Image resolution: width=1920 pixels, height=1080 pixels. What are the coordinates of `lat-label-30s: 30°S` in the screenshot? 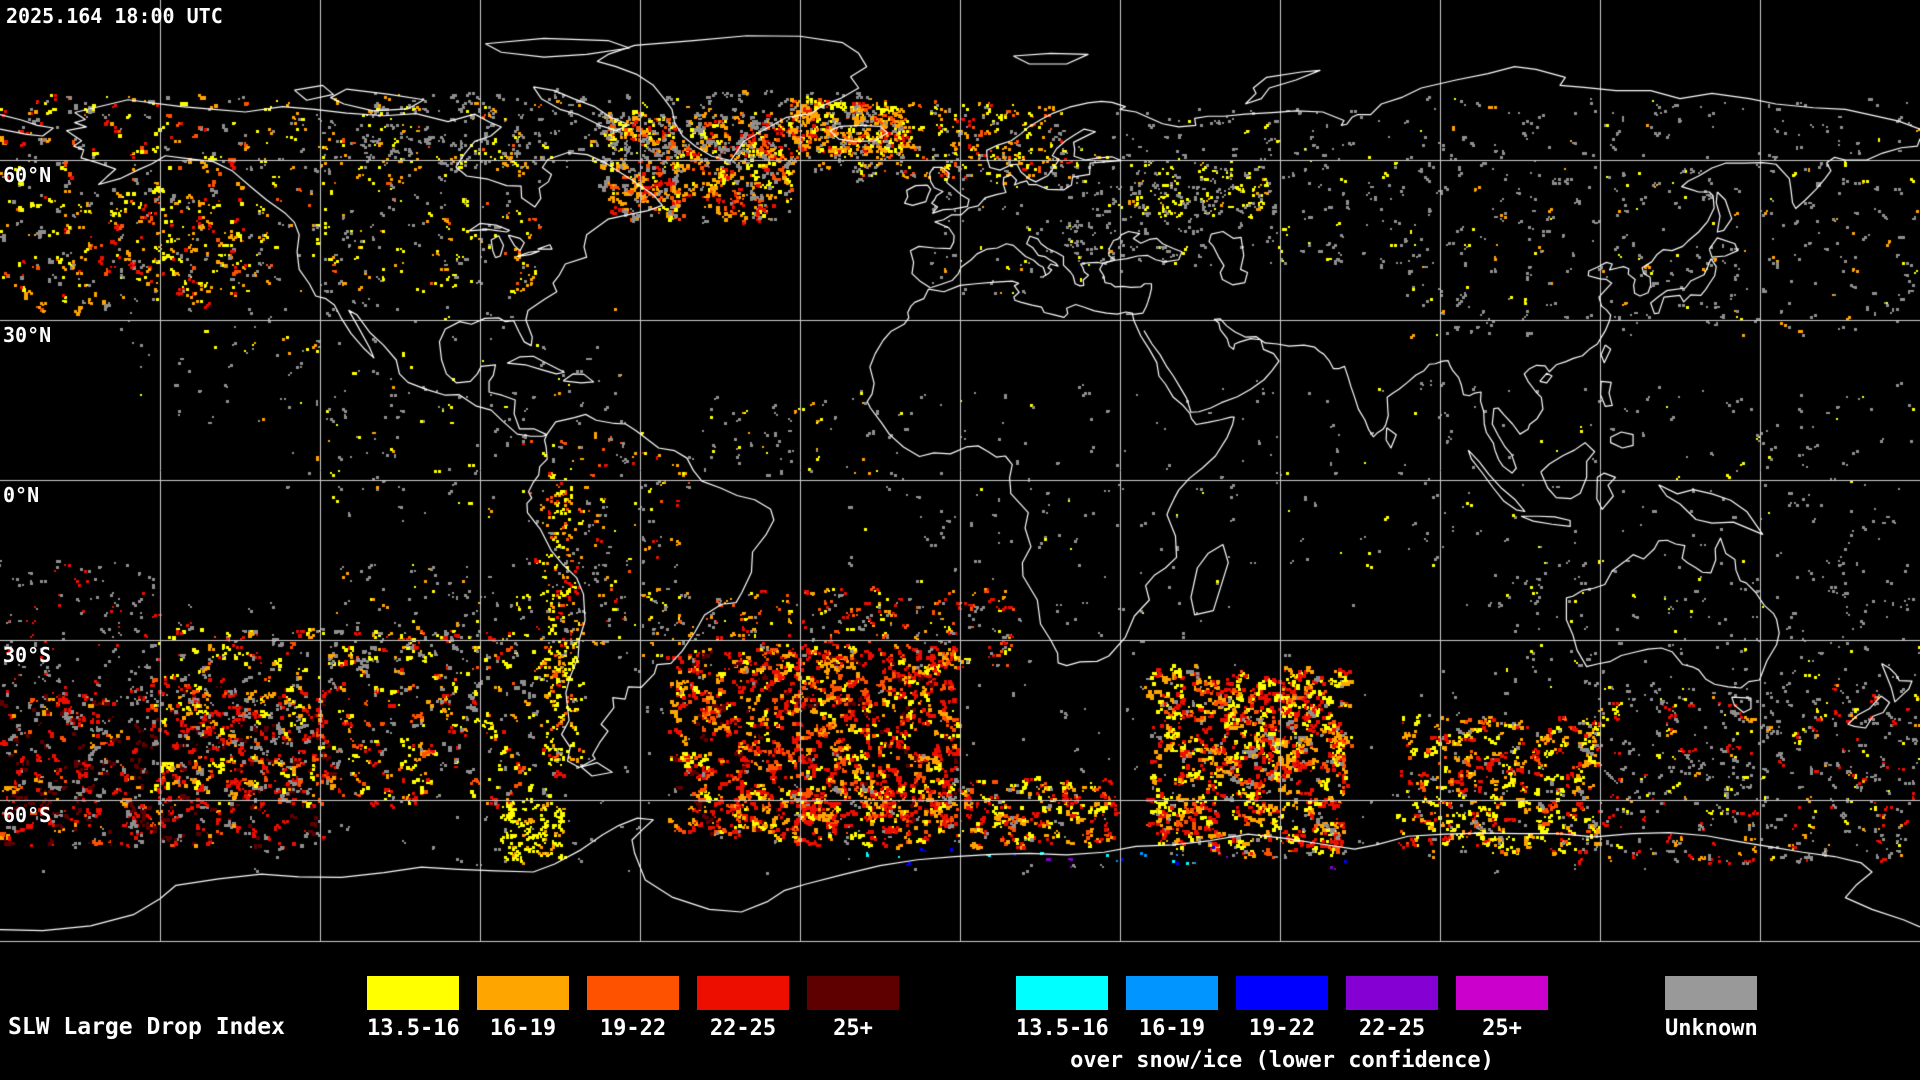 It's located at (27, 655).